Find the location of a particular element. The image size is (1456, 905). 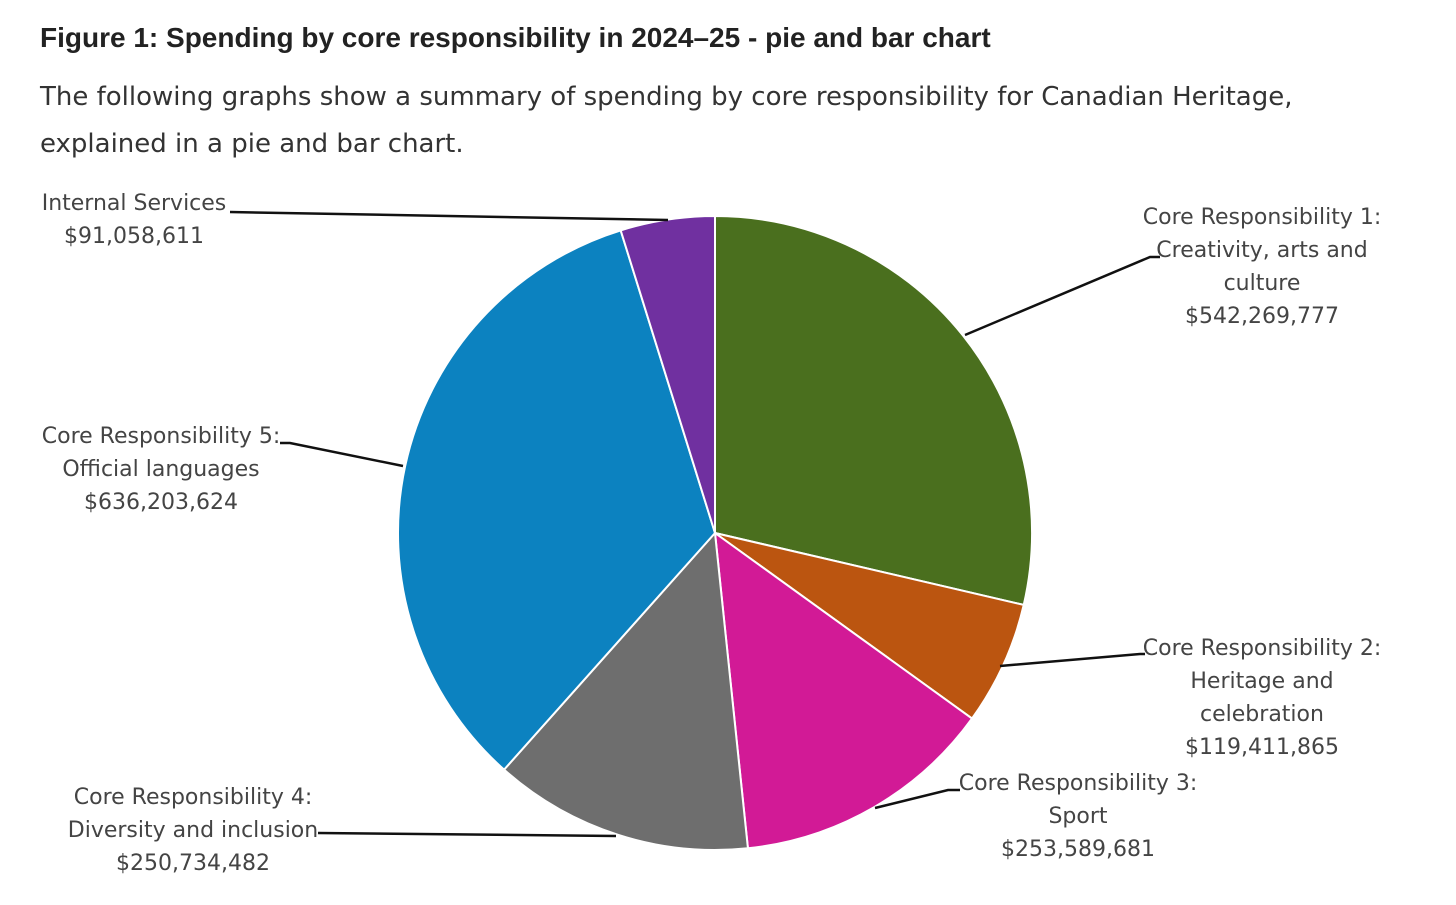

pie-slice-cr5 is located at coordinates (557, 500).